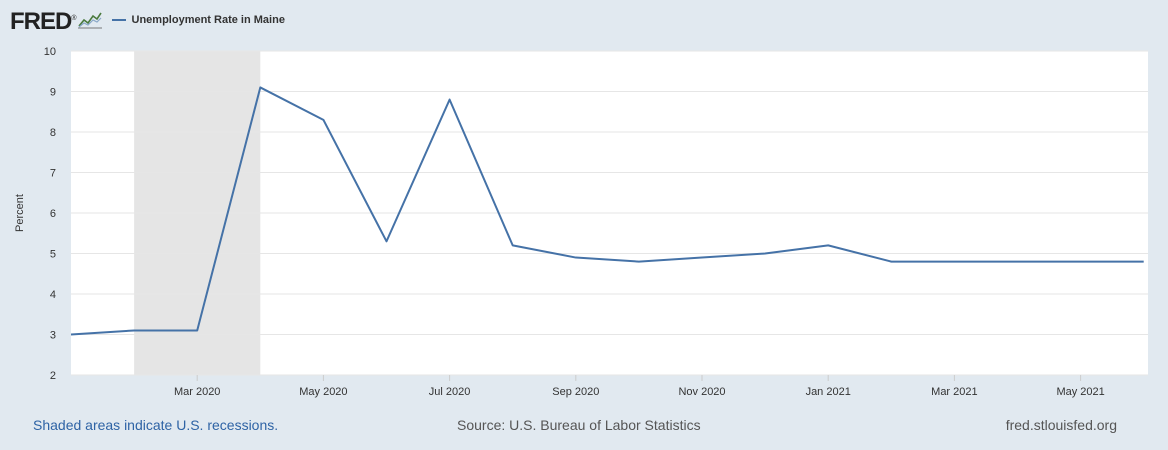 The height and width of the screenshot is (450, 1168). Describe the element at coordinates (579, 425) in the screenshot. I see `source-note: Source: U.S. Bureau of Labor Statistics` at that location.